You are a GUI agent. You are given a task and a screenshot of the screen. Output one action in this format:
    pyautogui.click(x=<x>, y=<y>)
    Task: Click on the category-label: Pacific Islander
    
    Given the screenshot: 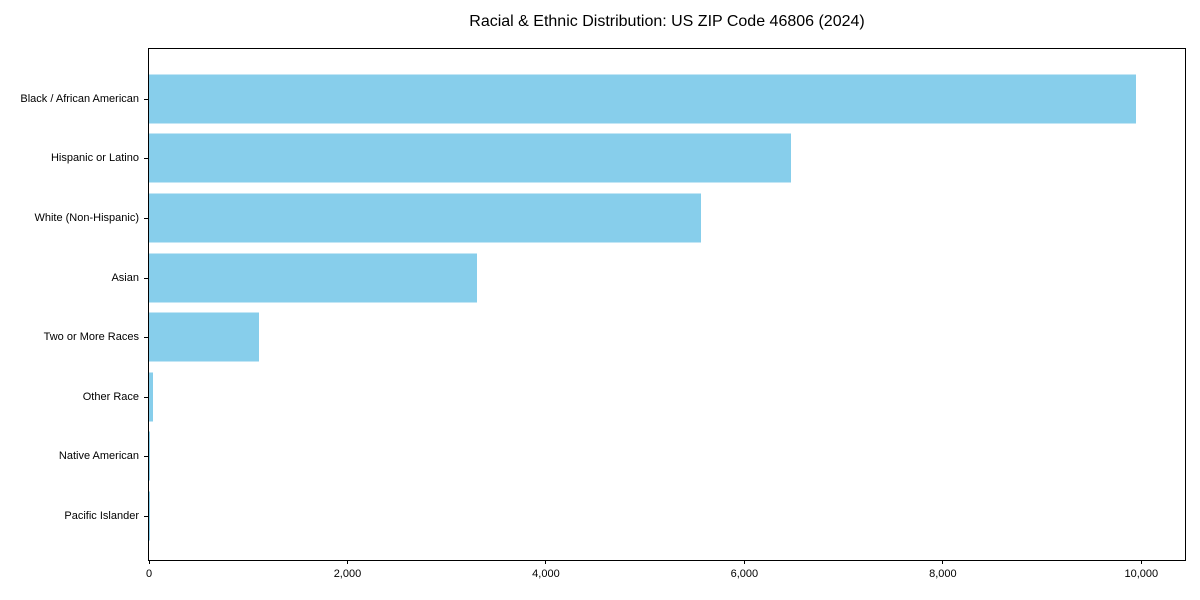 What is the action you would take?
    pyautogui.click(x=101, y=516)
    